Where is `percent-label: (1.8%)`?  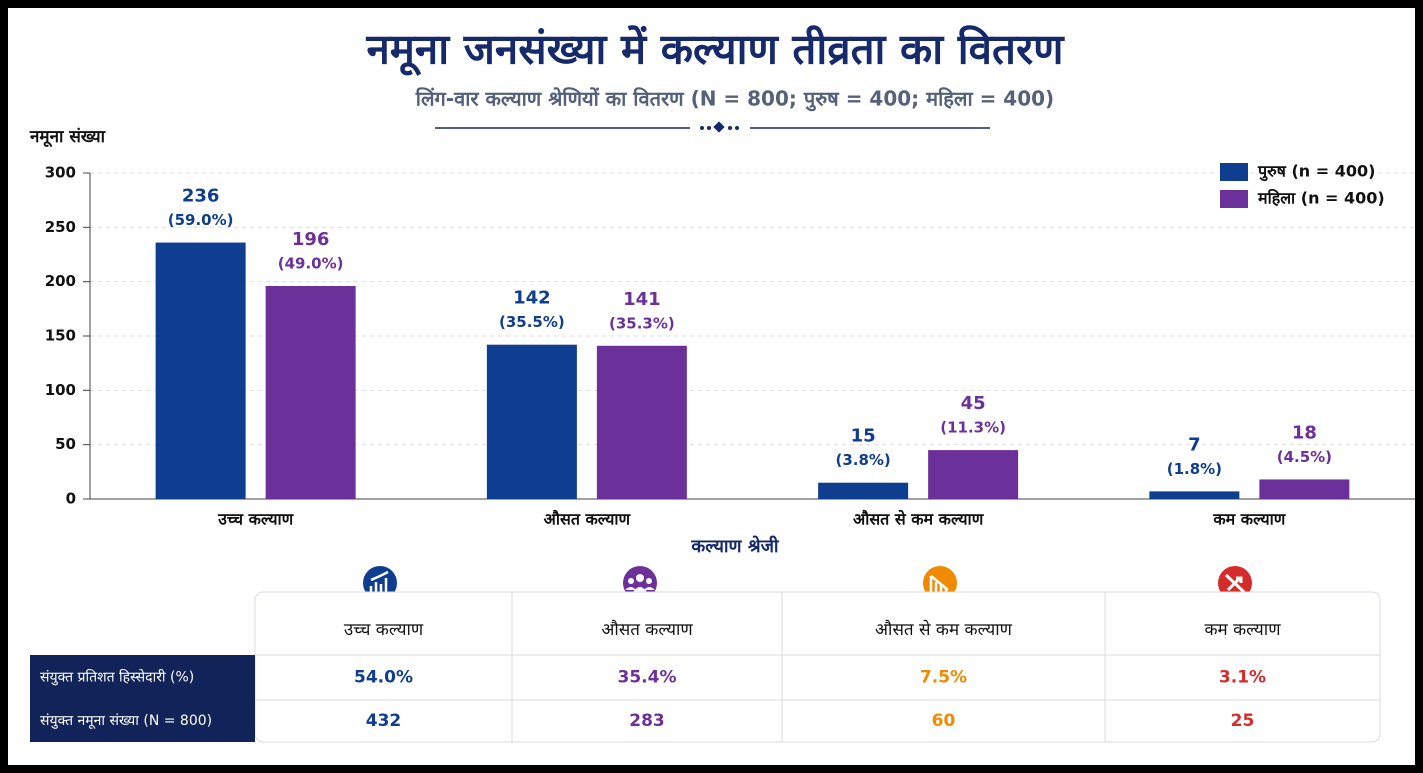 percent-label: (1.8%) is located at coordinates (1194, 469).